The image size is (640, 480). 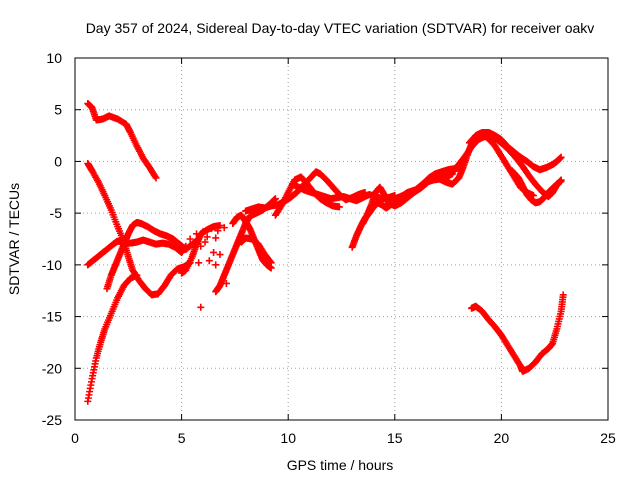 I want to click on x-axis-label: GPS time / hours, so click(x=340, y=465).